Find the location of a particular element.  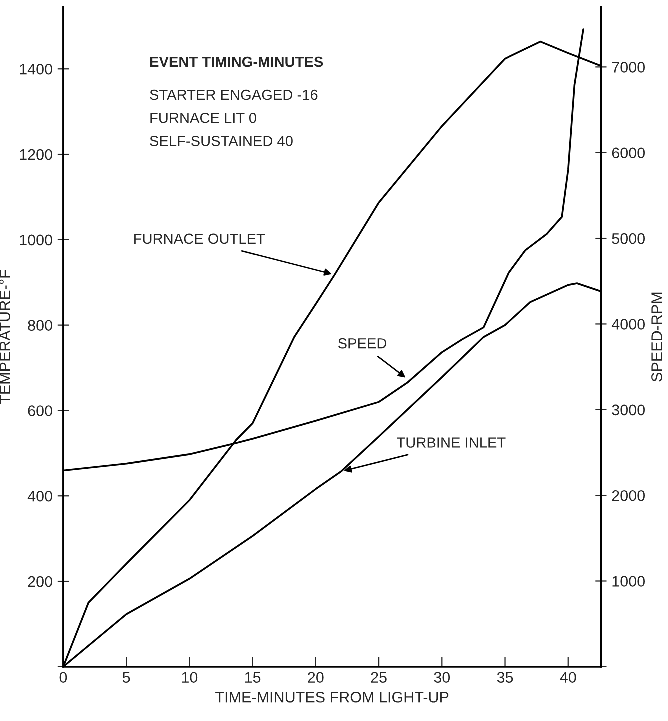

y2-tick-label: 2000 is located at coordinates (629, 496).